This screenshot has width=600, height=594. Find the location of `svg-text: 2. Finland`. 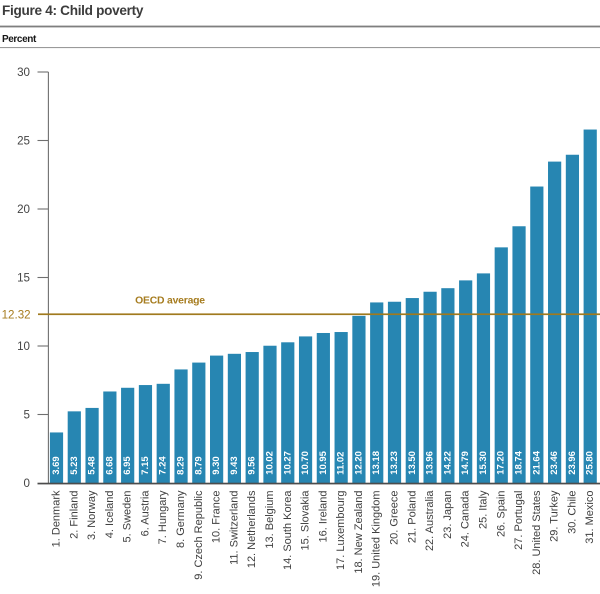

svg-text: 2. Finland is located at coordinates (74, 515).